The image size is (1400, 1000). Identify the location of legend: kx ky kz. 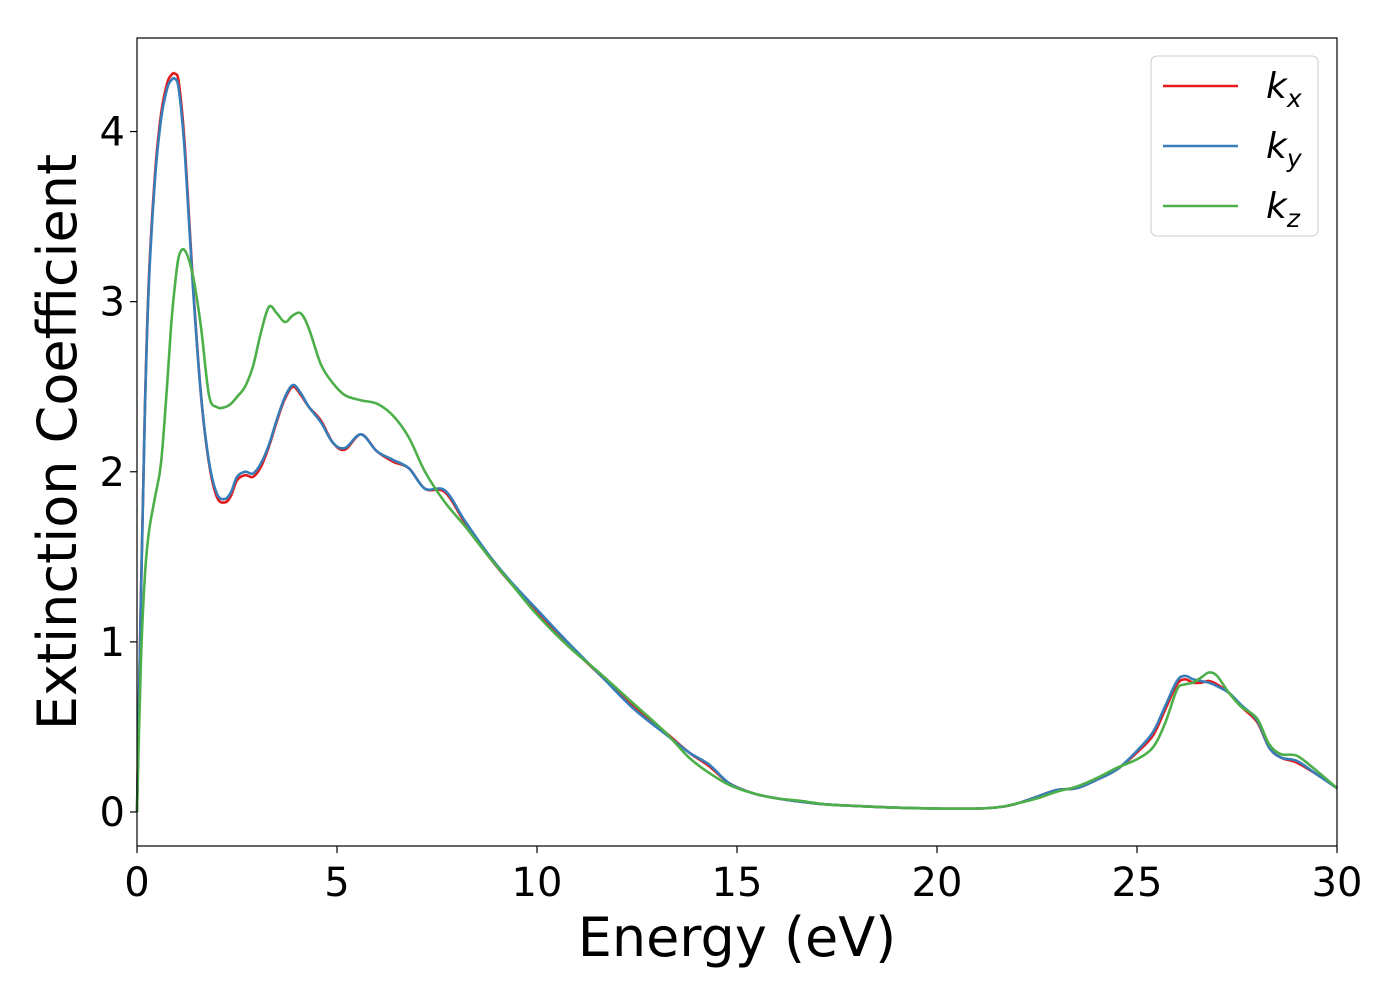
(1234, 146).